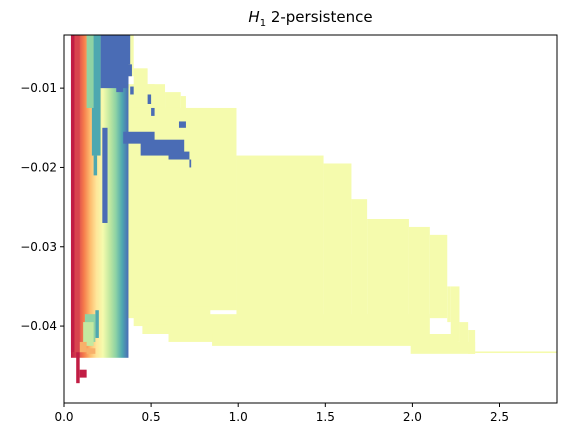 This screenshot has height=437, width=568. What do you see at coordinates (38, 247) in the screenshot?
I see `y-tick-label: −0.03` at bounding box center [38, 247].